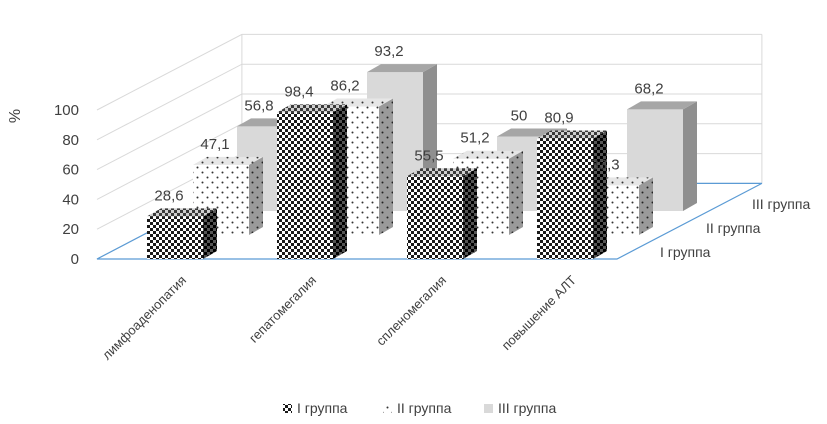 The width and height of the screenshot is (827, 424). I want to click on y-axis-title: %, so click(15, 116).